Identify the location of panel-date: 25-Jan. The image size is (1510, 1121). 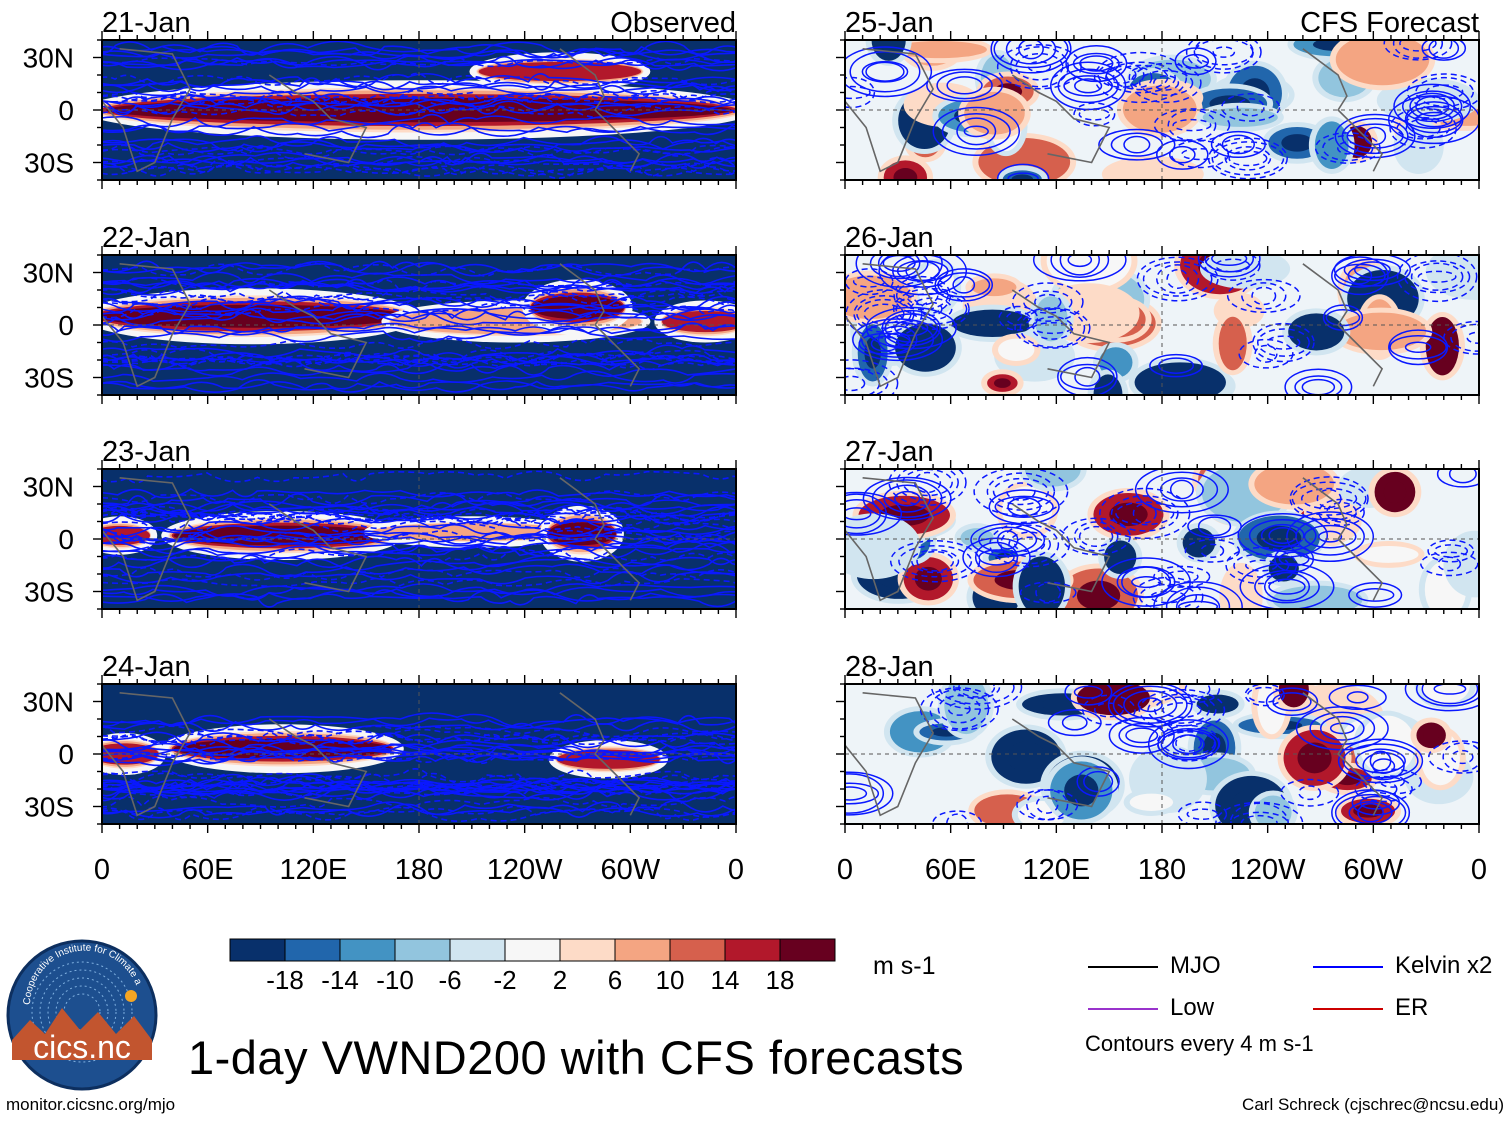
(889, 23).